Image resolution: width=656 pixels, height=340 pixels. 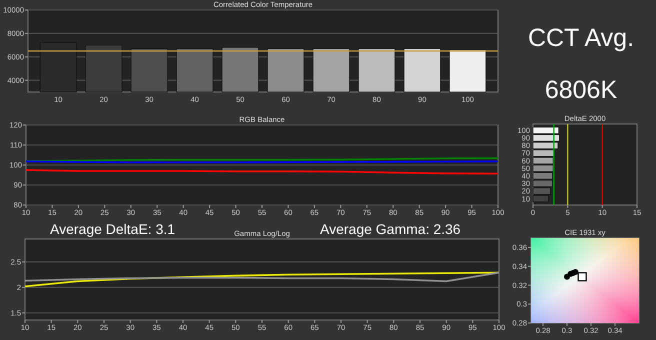 What do you see at coordinates (113, 229) in the screenshot?
I see `text: Average DeltaE: 3.1` at bounding box center [113, 229].